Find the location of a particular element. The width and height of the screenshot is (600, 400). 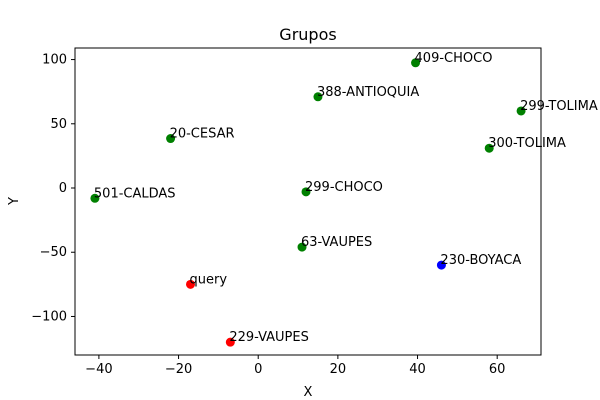

x-tick-label: −20 is located at coordinates (178, 369).